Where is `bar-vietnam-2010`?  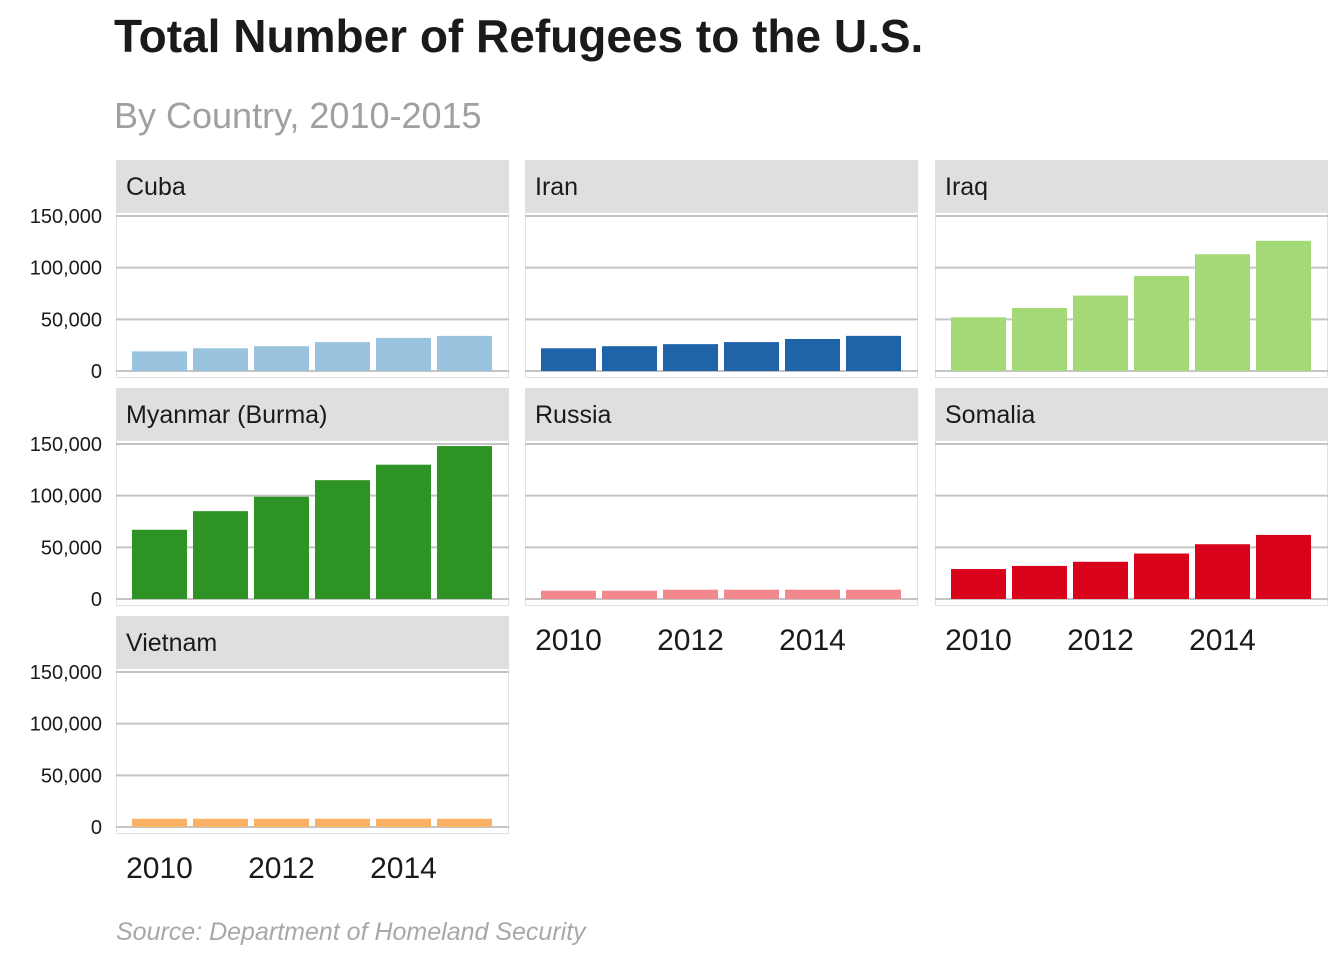 bar-vietnam-2010 is located at coordinates (159, 822).